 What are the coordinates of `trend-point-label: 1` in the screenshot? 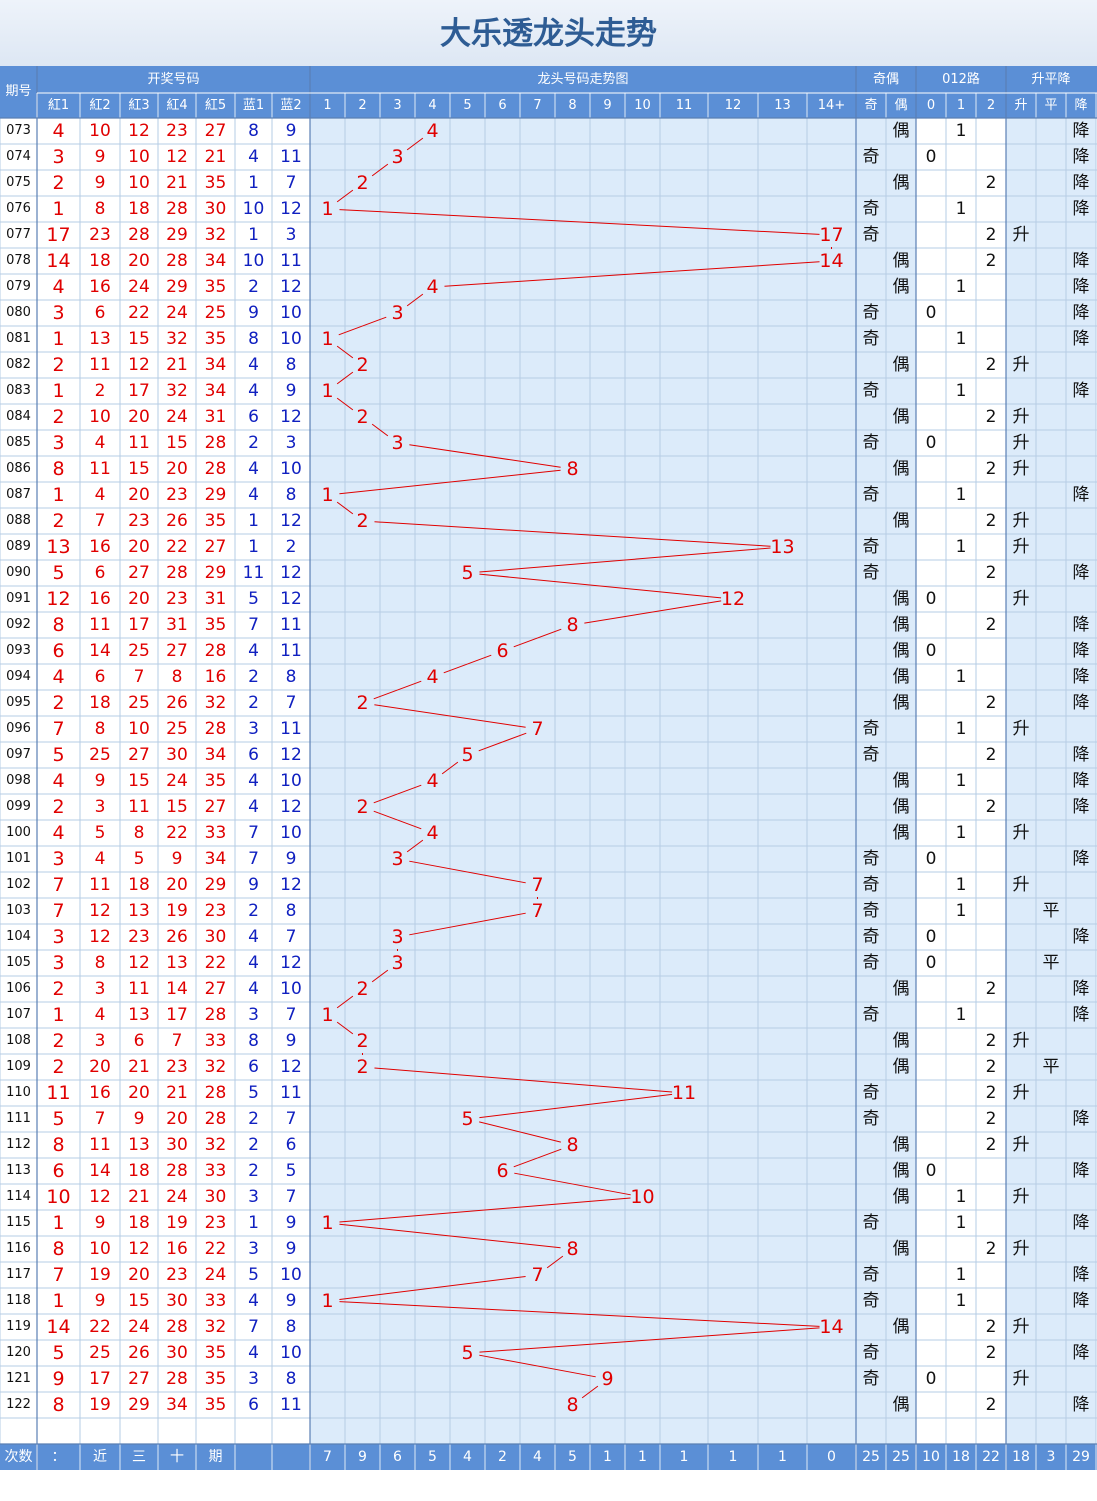 It's located at (327, 391).